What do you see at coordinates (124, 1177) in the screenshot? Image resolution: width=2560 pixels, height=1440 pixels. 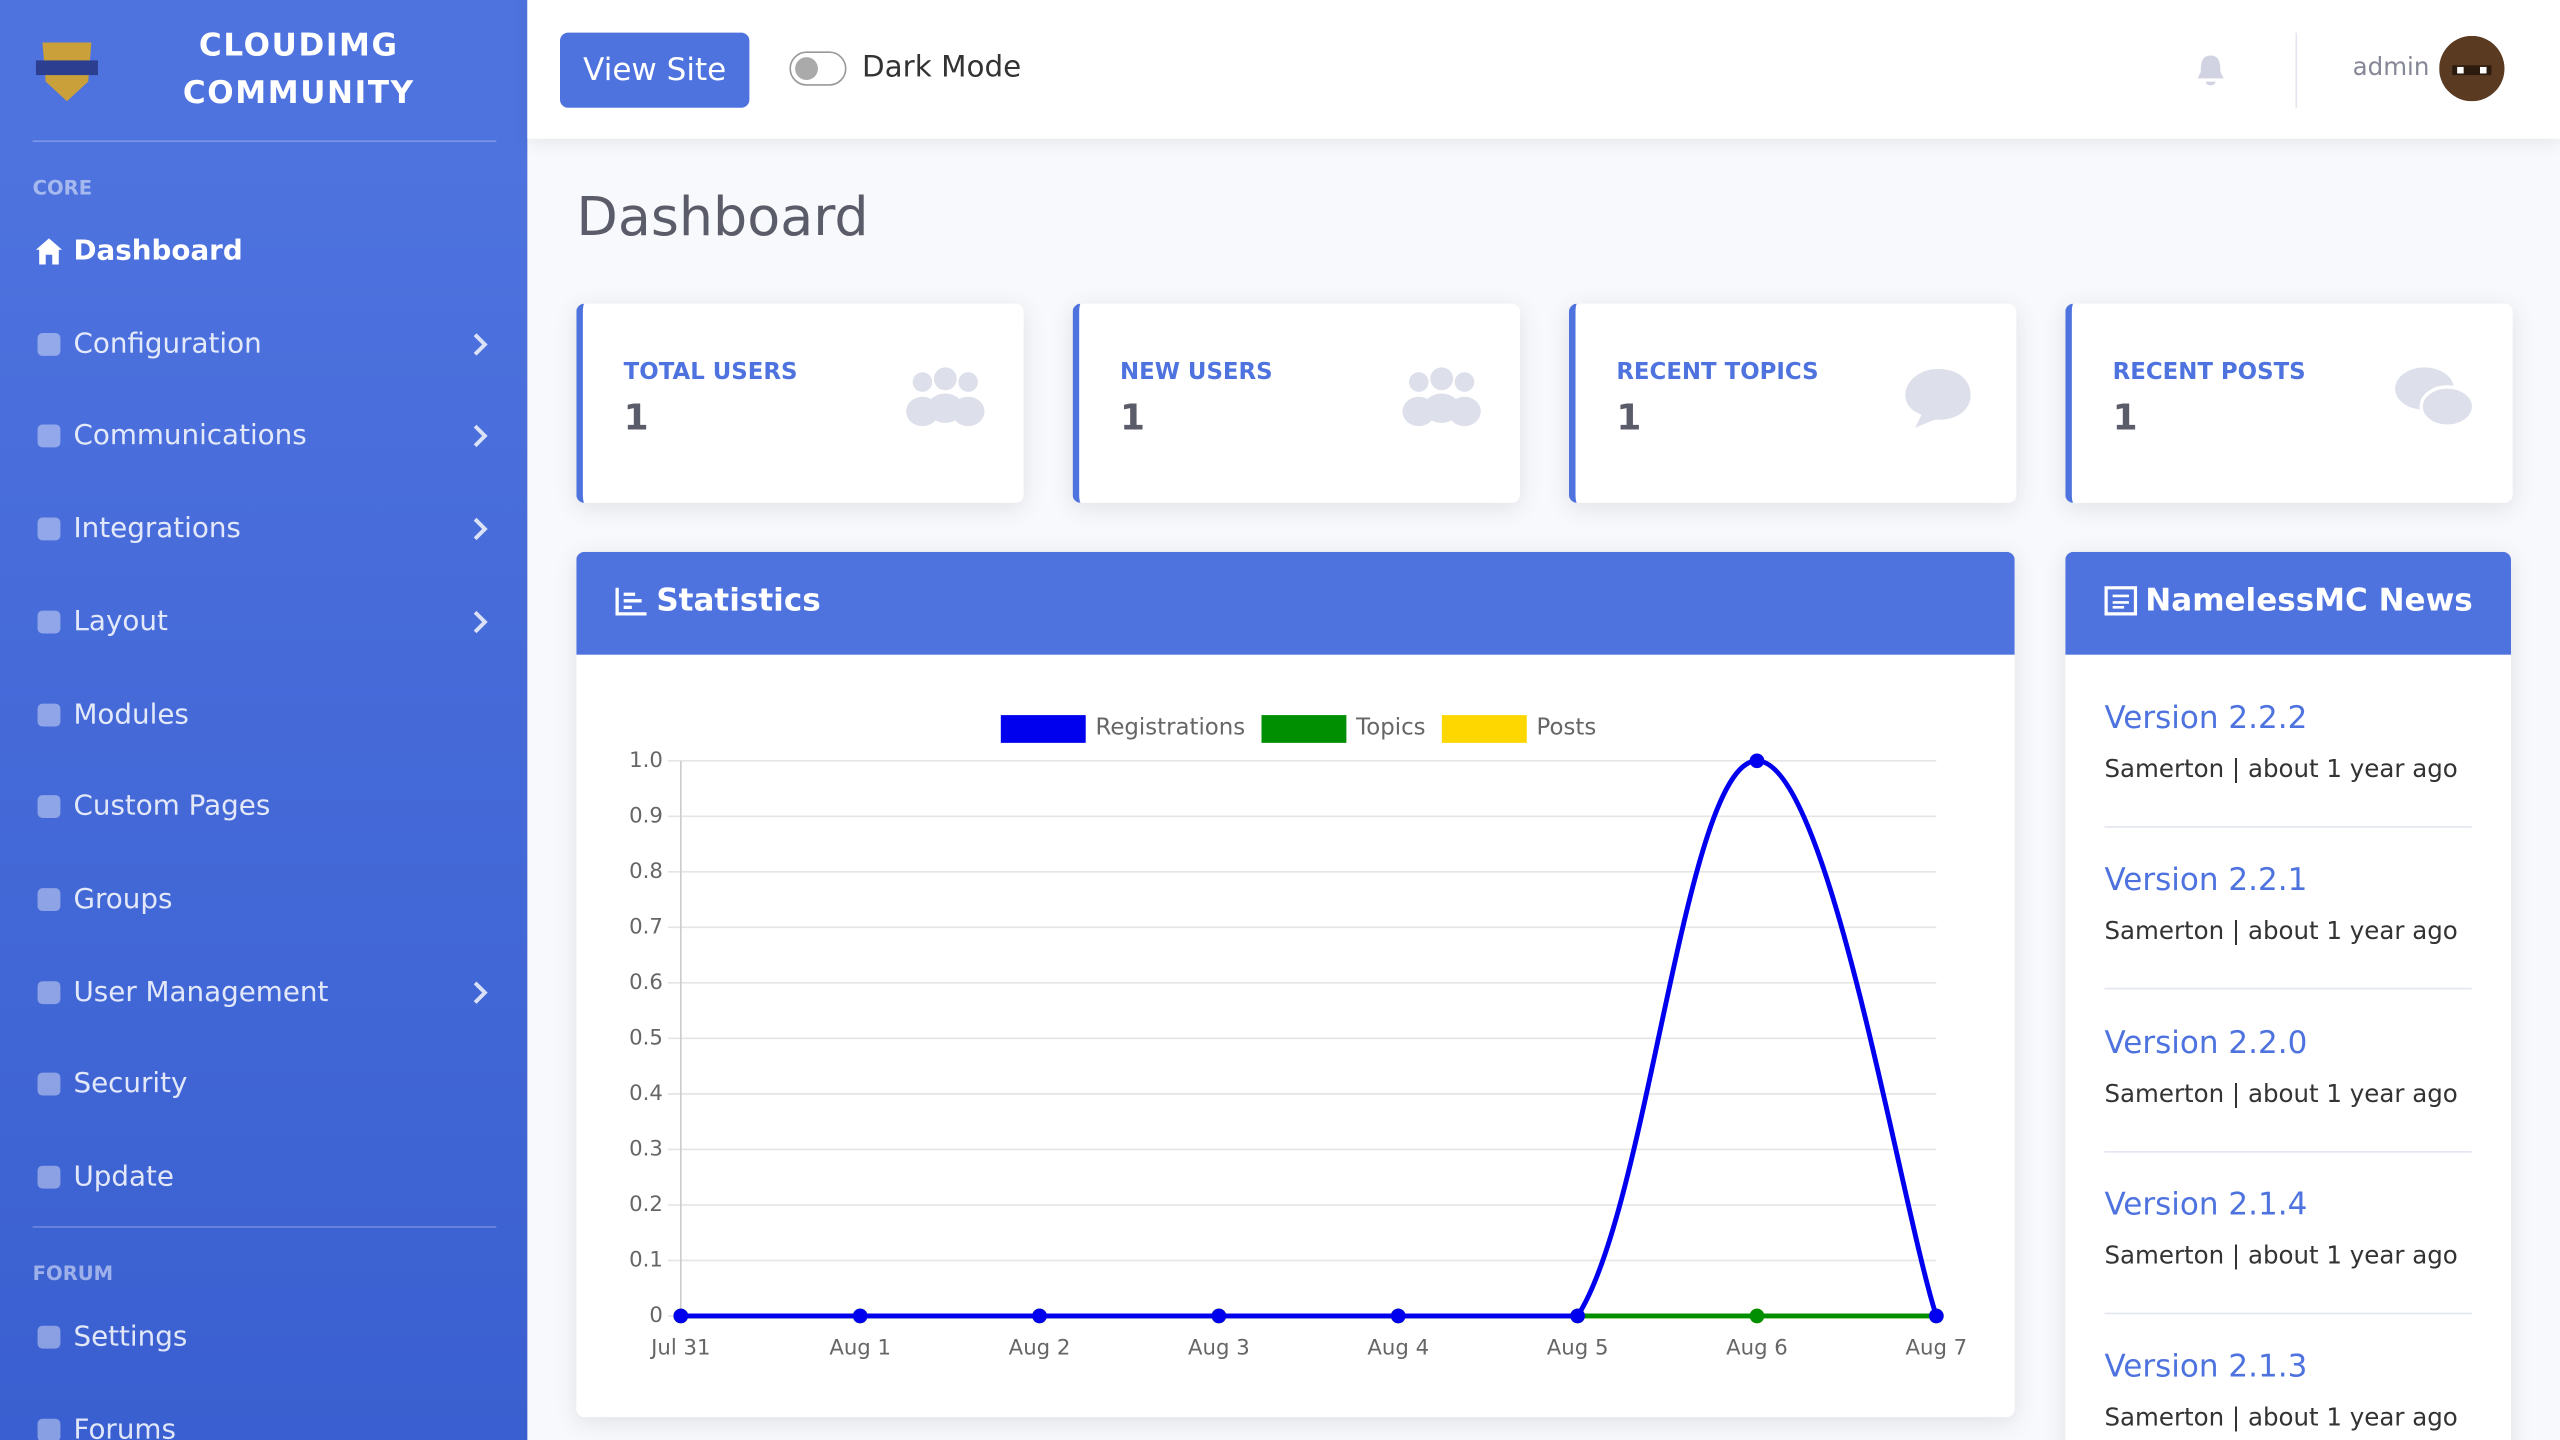 I see `nav-item: Update` at bounding box center [124, 1177].